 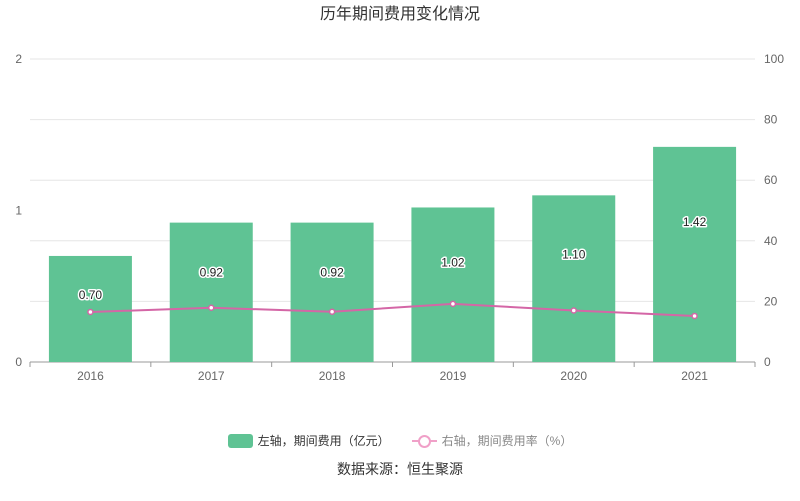 I want to click on line-series, so click(x=392, y=310).